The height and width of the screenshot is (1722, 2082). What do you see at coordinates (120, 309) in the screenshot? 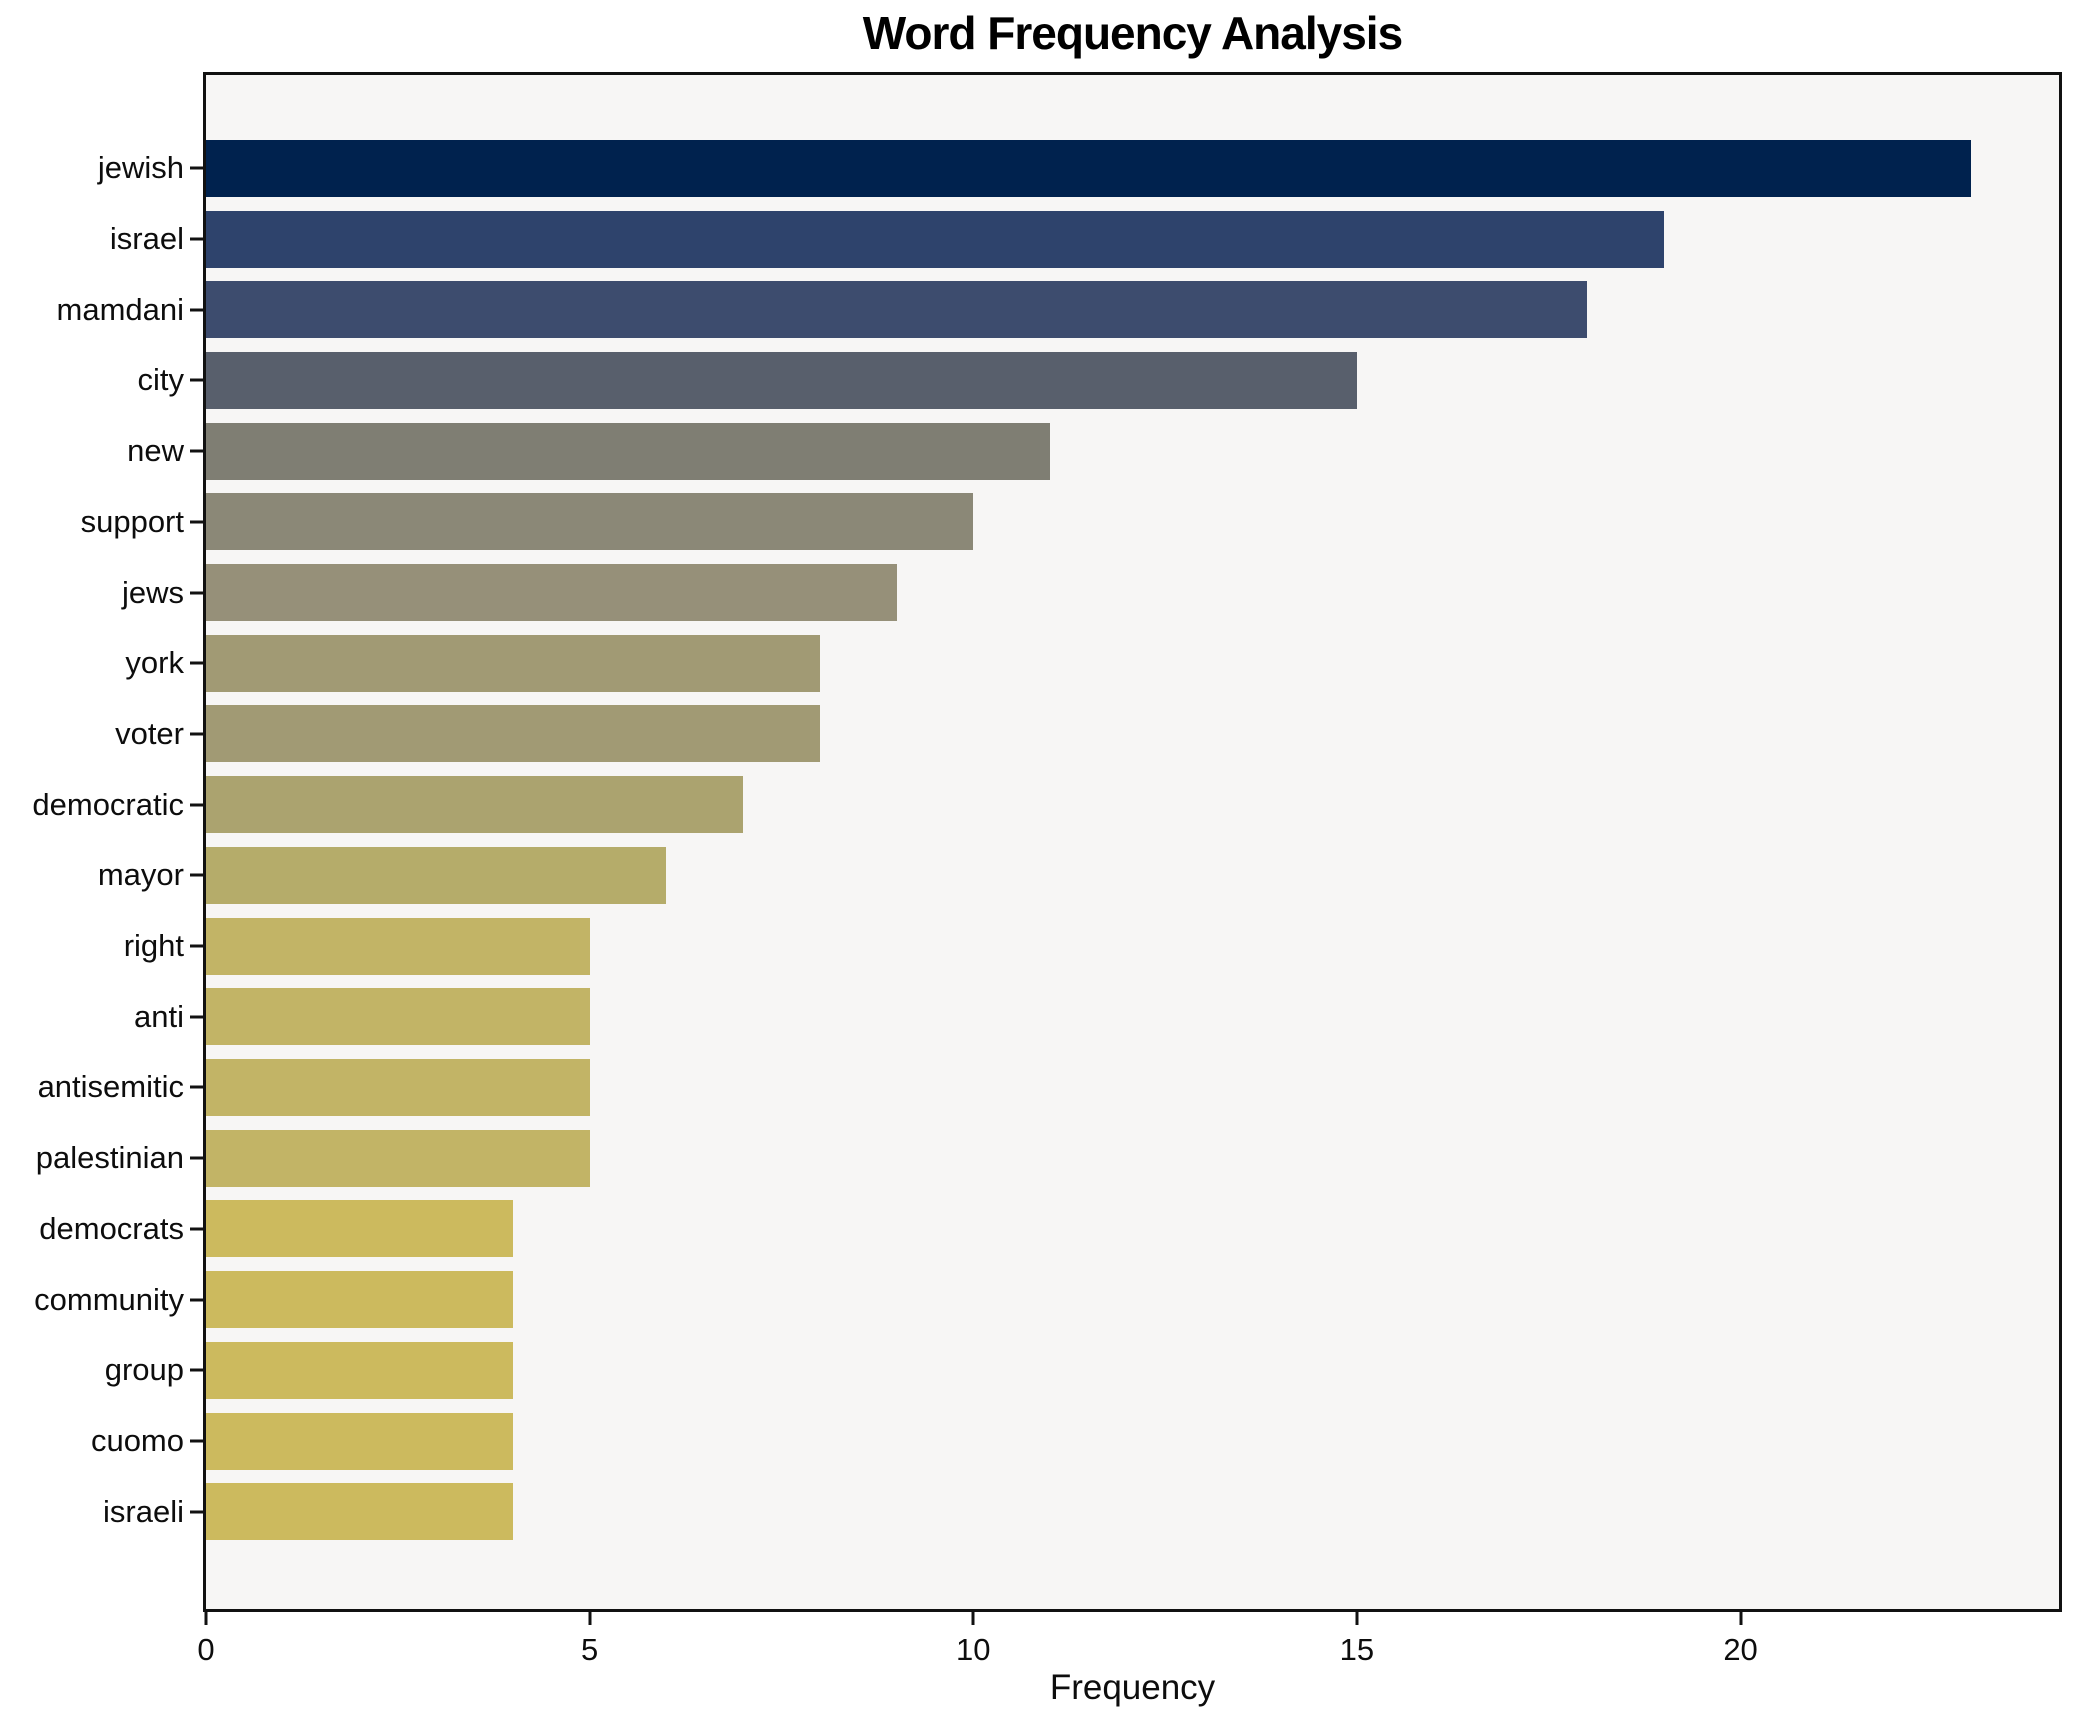
I see `y-axis-label: mamdani` at bounding box center [120, 309].